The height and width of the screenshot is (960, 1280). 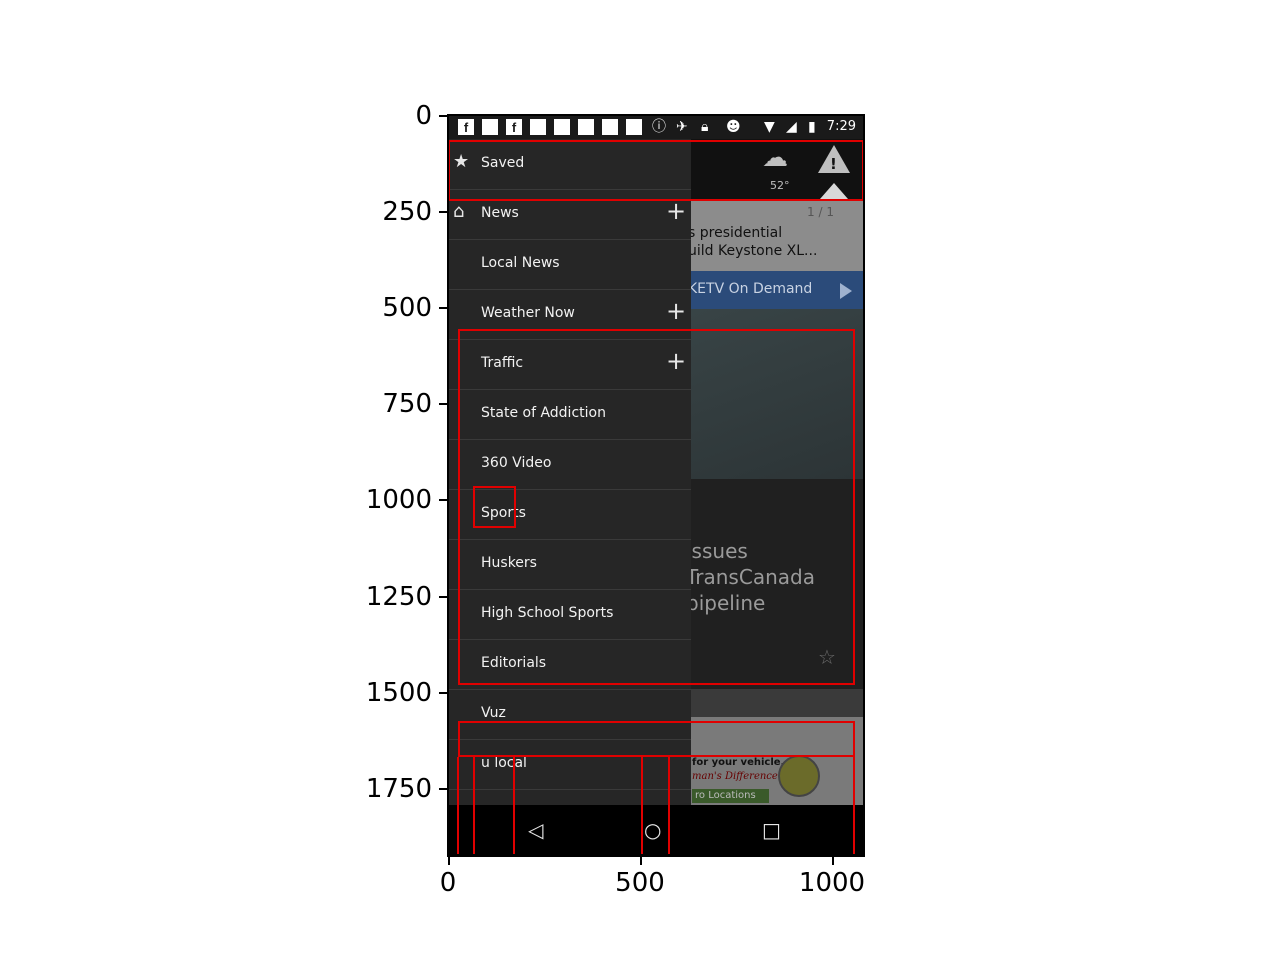 I want to click on drawer-item-label: Saved, so click(x=503, y=163).